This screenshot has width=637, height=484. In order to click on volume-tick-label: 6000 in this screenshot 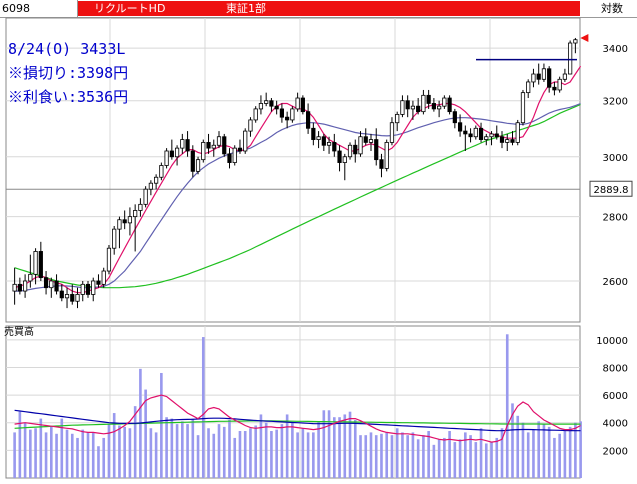, I will do `click(615, 396)`.